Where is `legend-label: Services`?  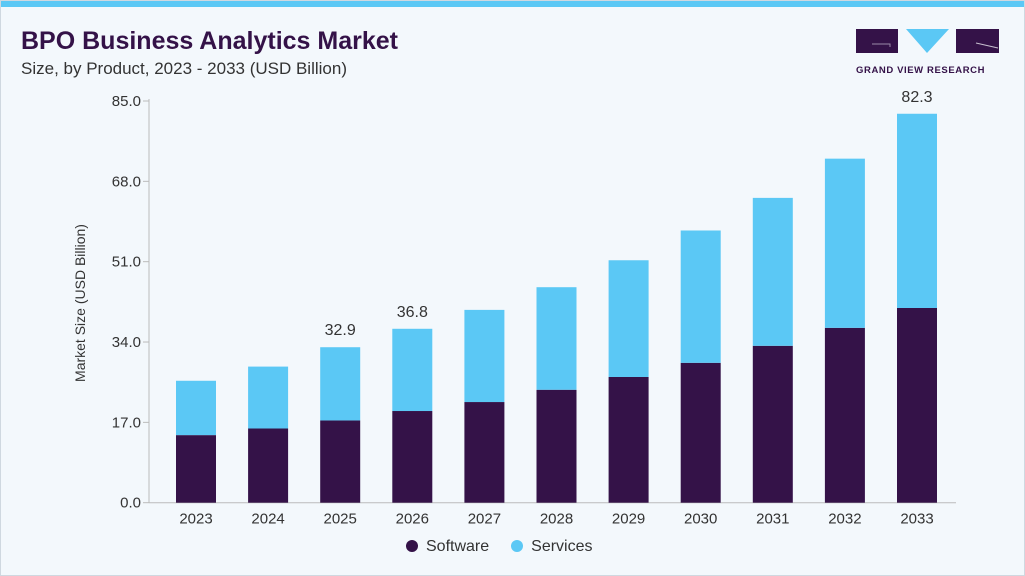 legend-label: Services is located at coordinates (562, 546).